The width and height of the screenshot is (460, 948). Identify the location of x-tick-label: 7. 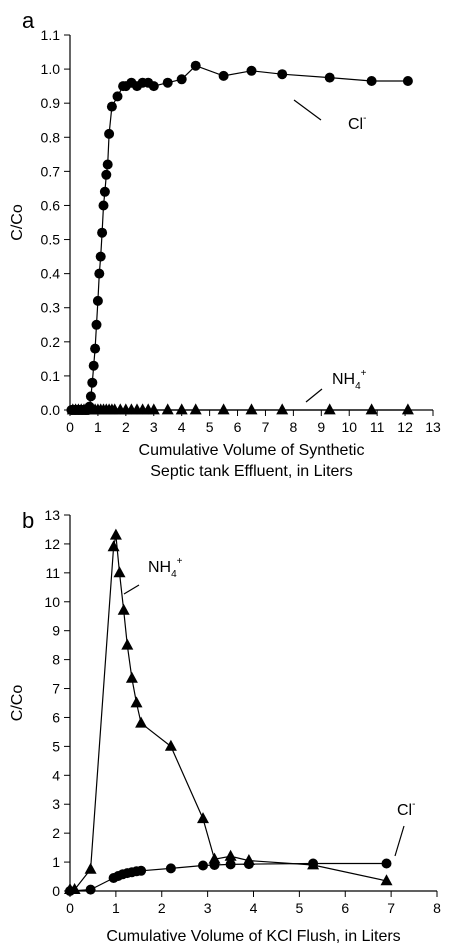
(391, 908).